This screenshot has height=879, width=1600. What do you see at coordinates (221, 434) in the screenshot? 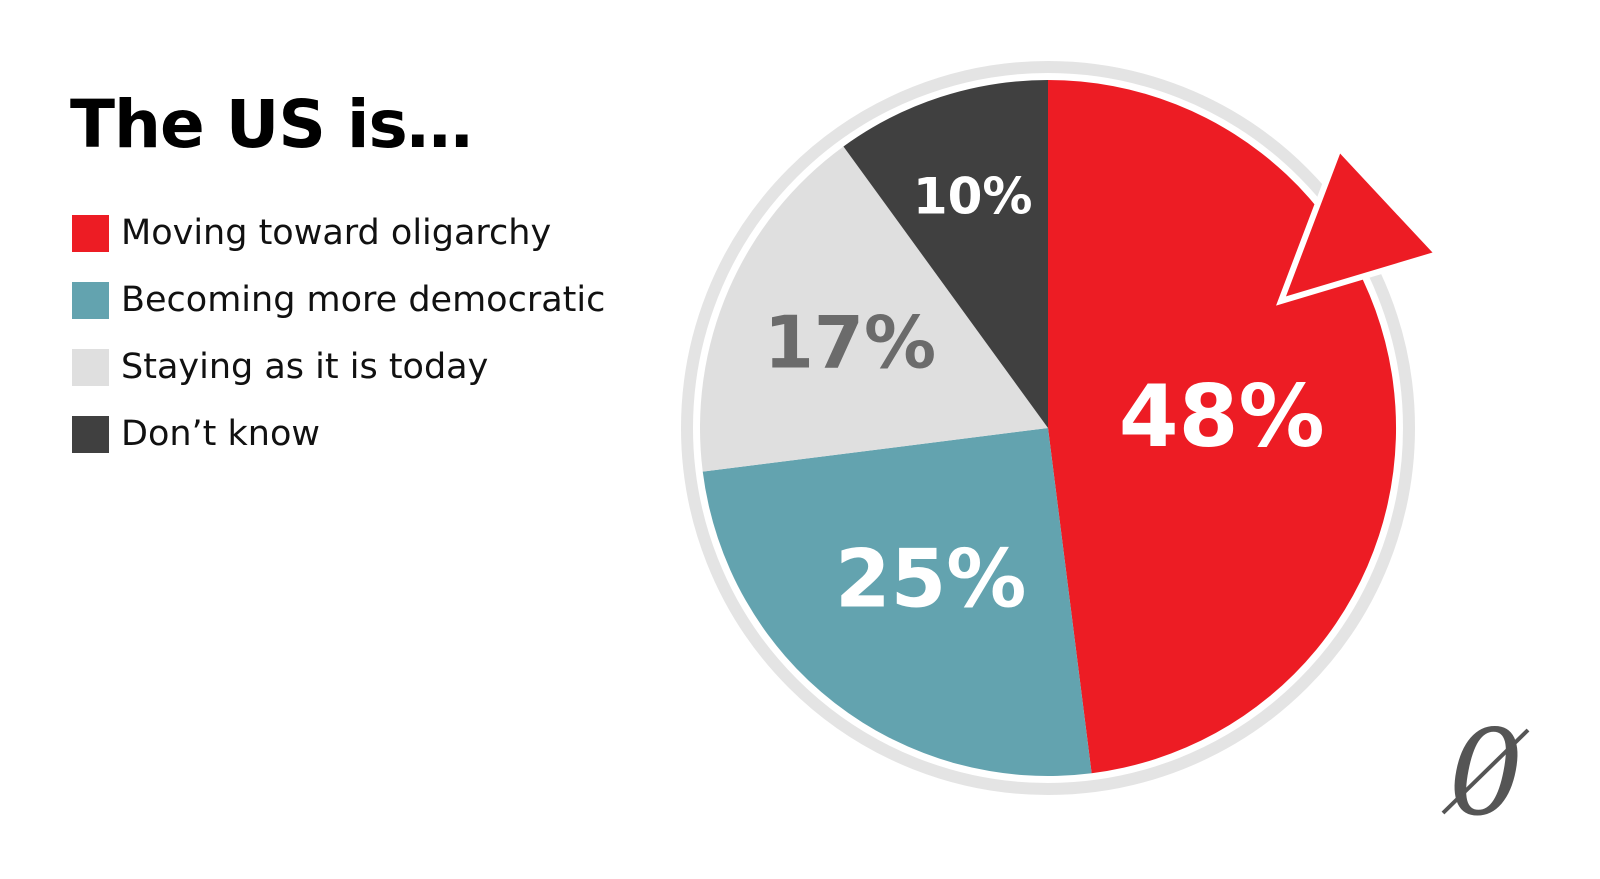
I see `legend-label-dont-know: Don’t know` at bounding box center [221, 434].